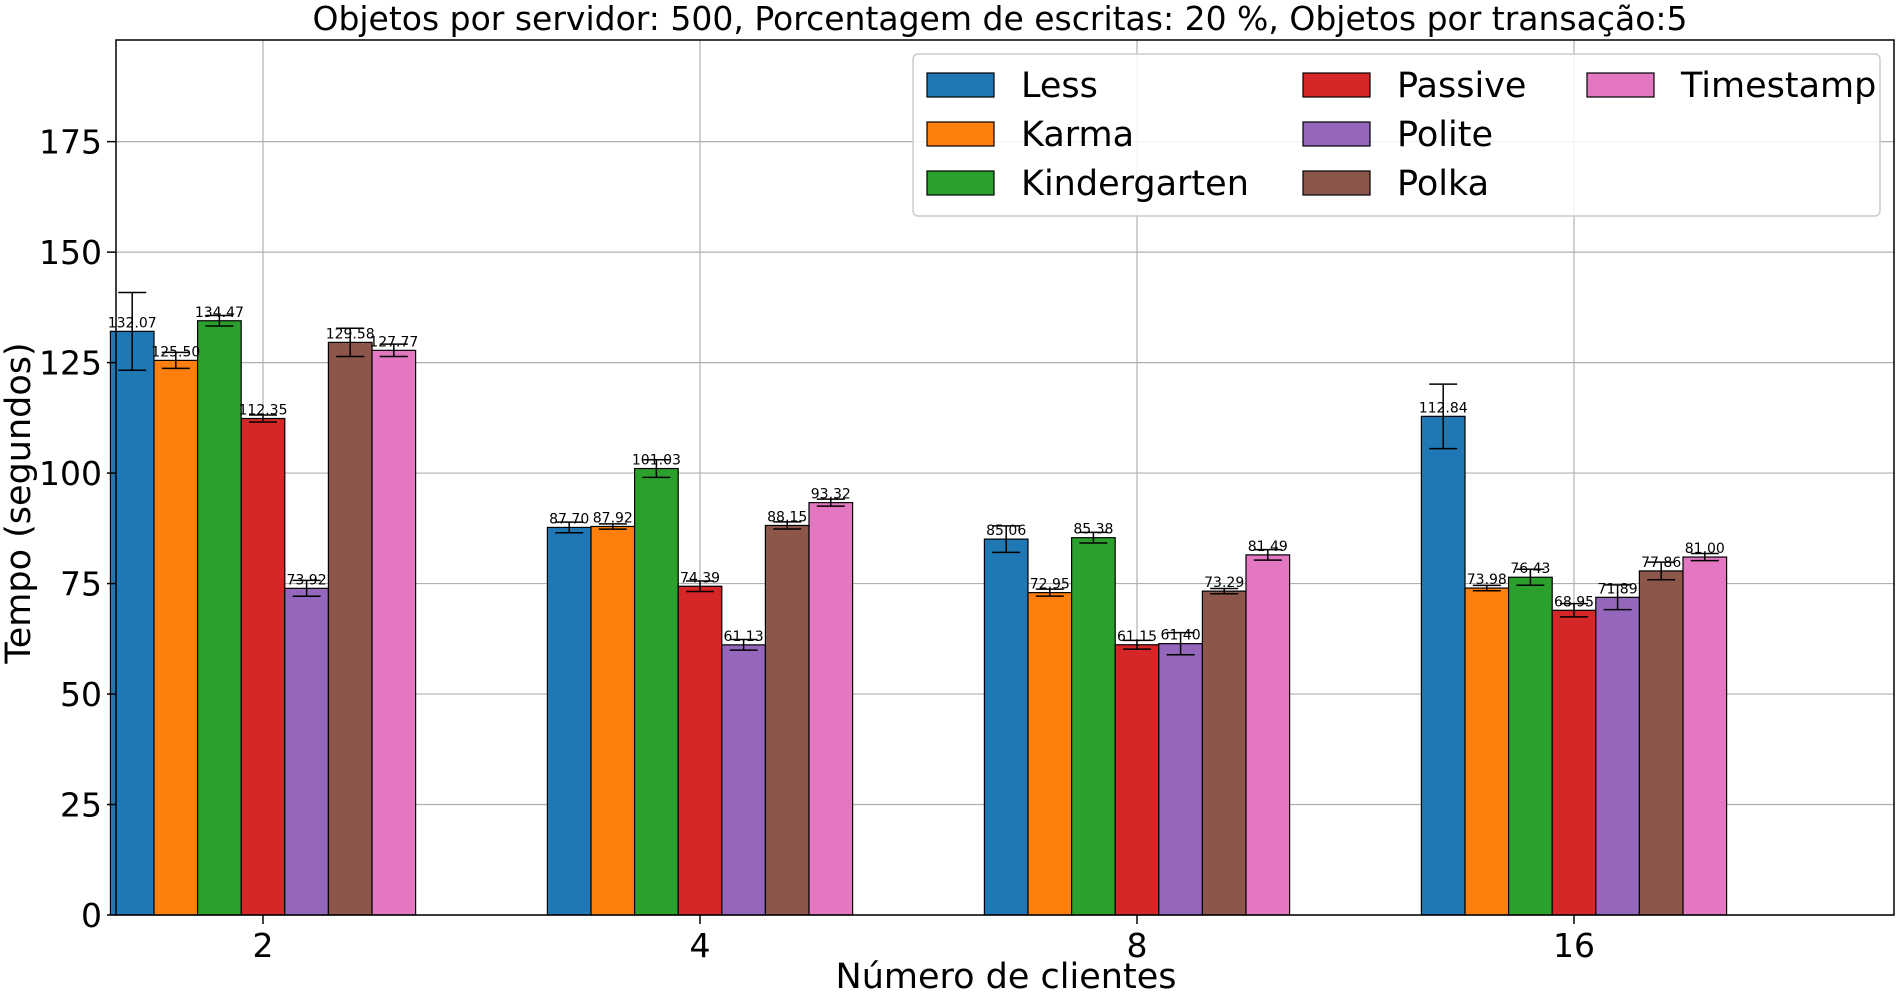 The height and width of the screenshot is (1000, 1900). I want to click on data-label: 68.95, so click(1574, 602).